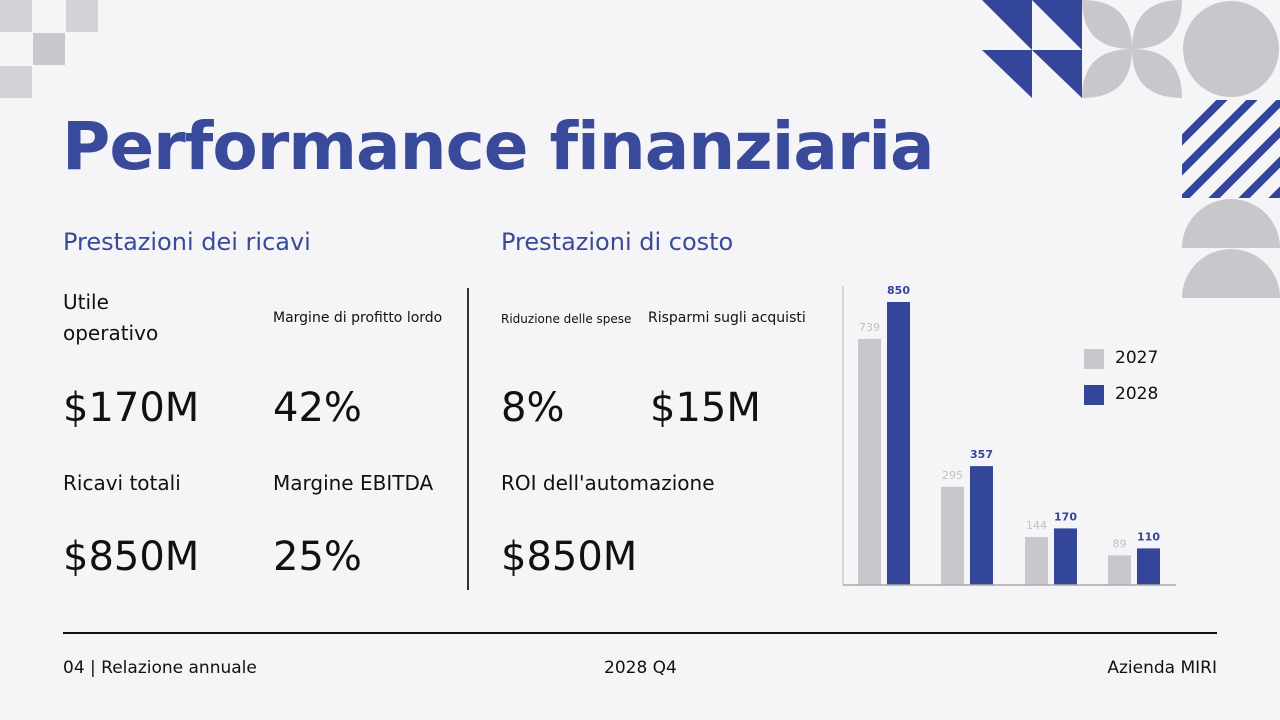  What do you see at coordinates (1120, 543) in the screenshot?
I see `data-label-2027-4: 89` at bounding box center [1120, 543].